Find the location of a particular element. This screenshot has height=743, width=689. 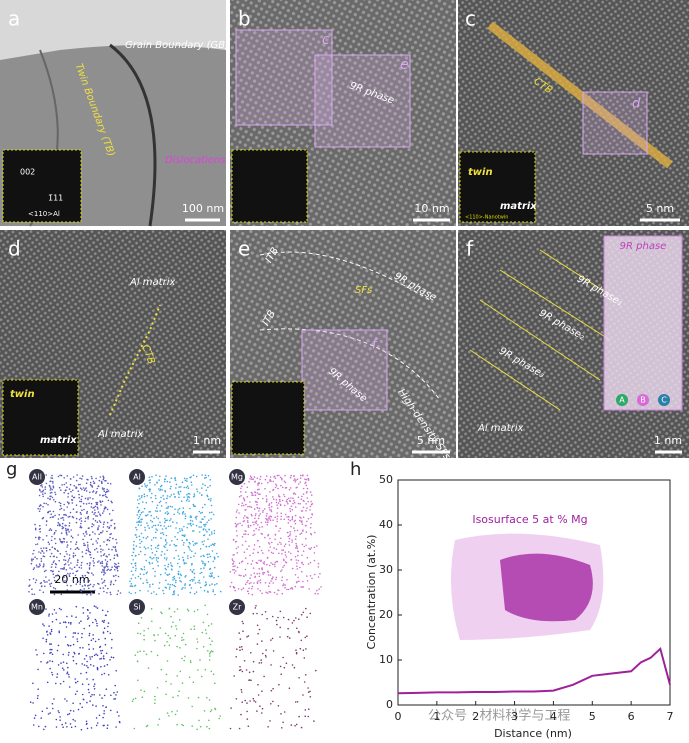

y-tick-label: 40 is located at coordinates (386, 524).